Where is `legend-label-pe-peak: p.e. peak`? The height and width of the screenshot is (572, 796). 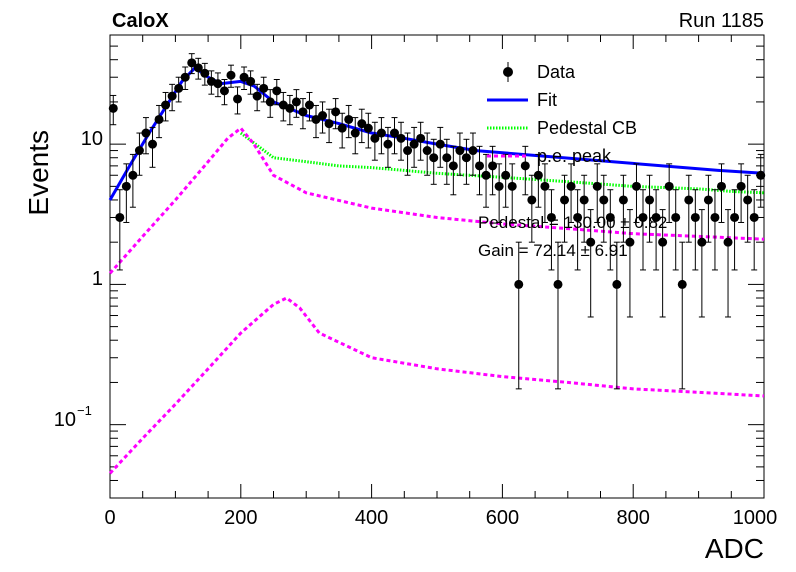 legend-label-pe-peak: p.e. peak is located at coordinates (574, 156).